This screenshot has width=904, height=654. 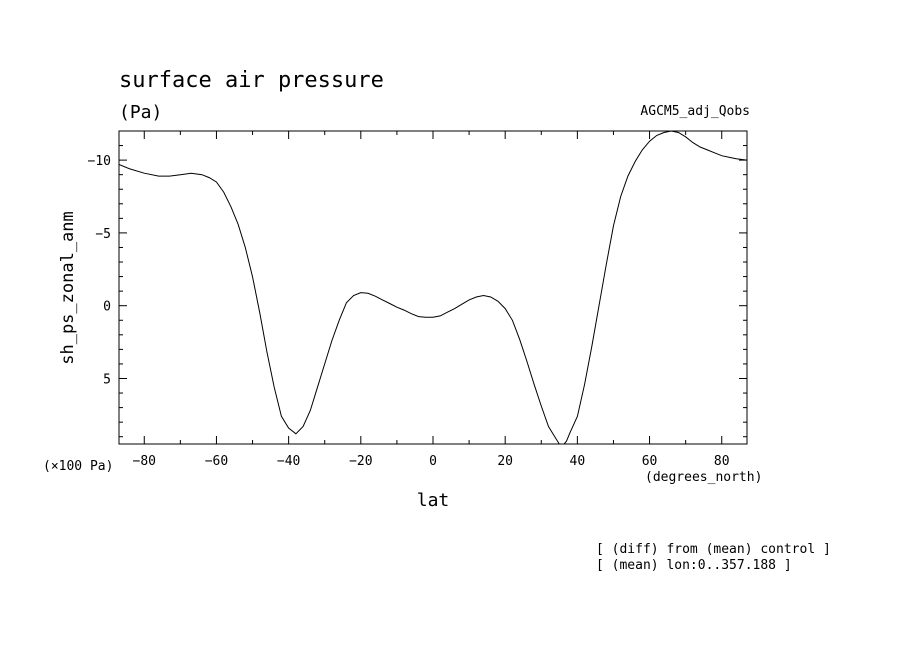 What do you see at coordinates (578, 461) in the screenshot?
I see `x-tick-label: 40` at bounding box center [578, 461].